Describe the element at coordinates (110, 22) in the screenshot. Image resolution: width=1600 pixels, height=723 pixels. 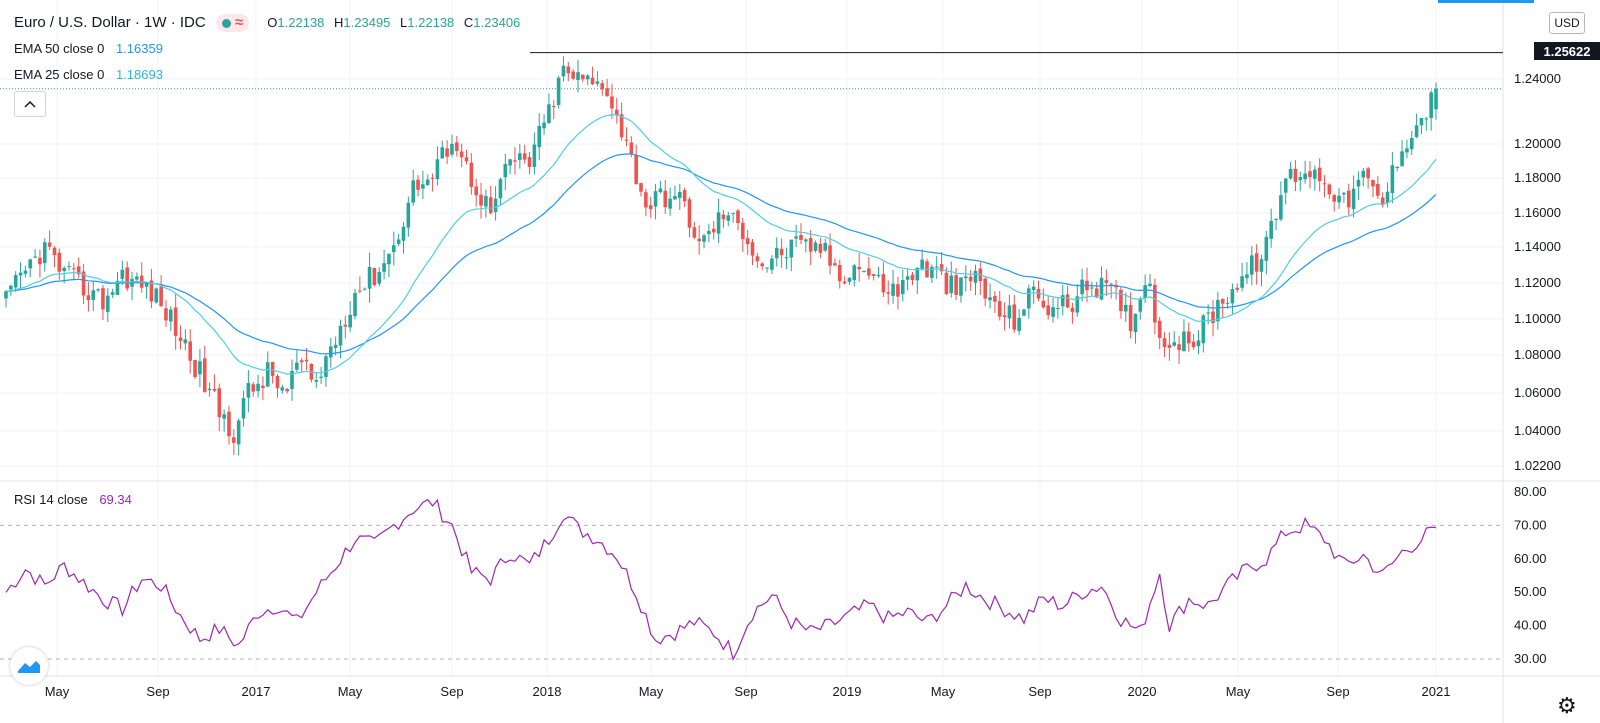
I see `symbol-title: Euro / U.S. Dollar · 1W · IDC` at that location.